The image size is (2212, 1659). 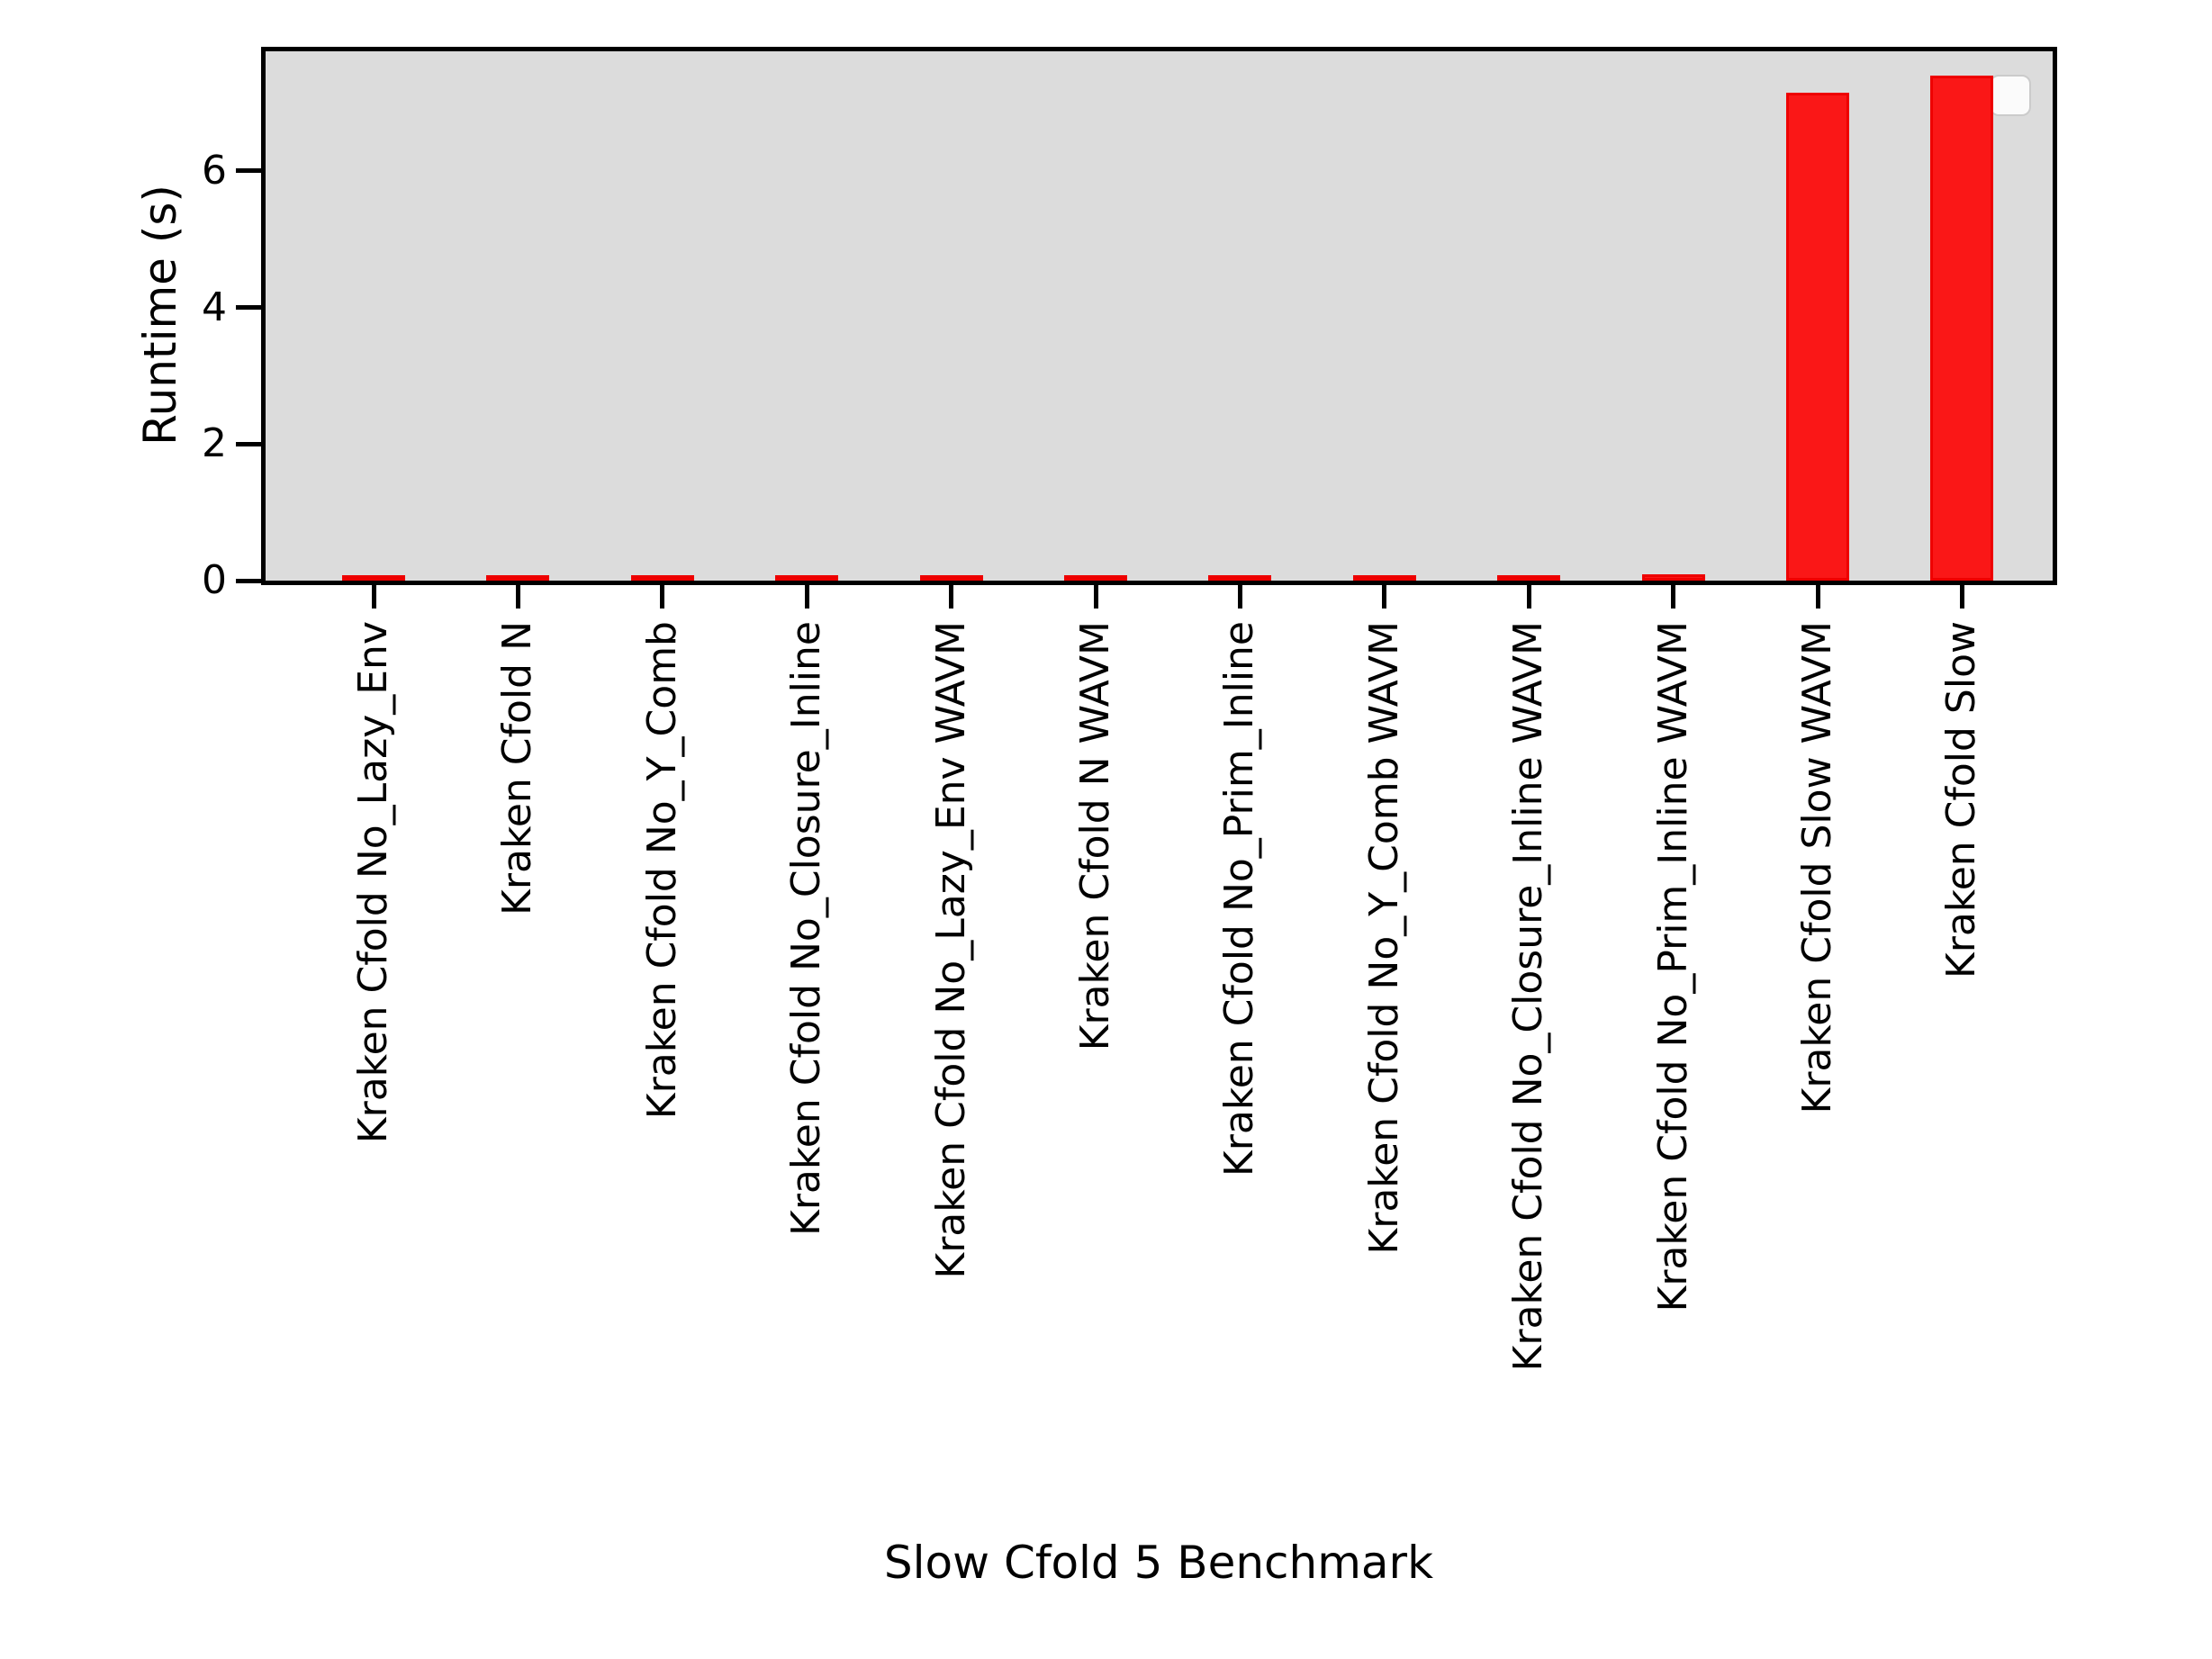 I want to click on x-tick-label: Kraken Cfold N, so click(x=517, y=768).